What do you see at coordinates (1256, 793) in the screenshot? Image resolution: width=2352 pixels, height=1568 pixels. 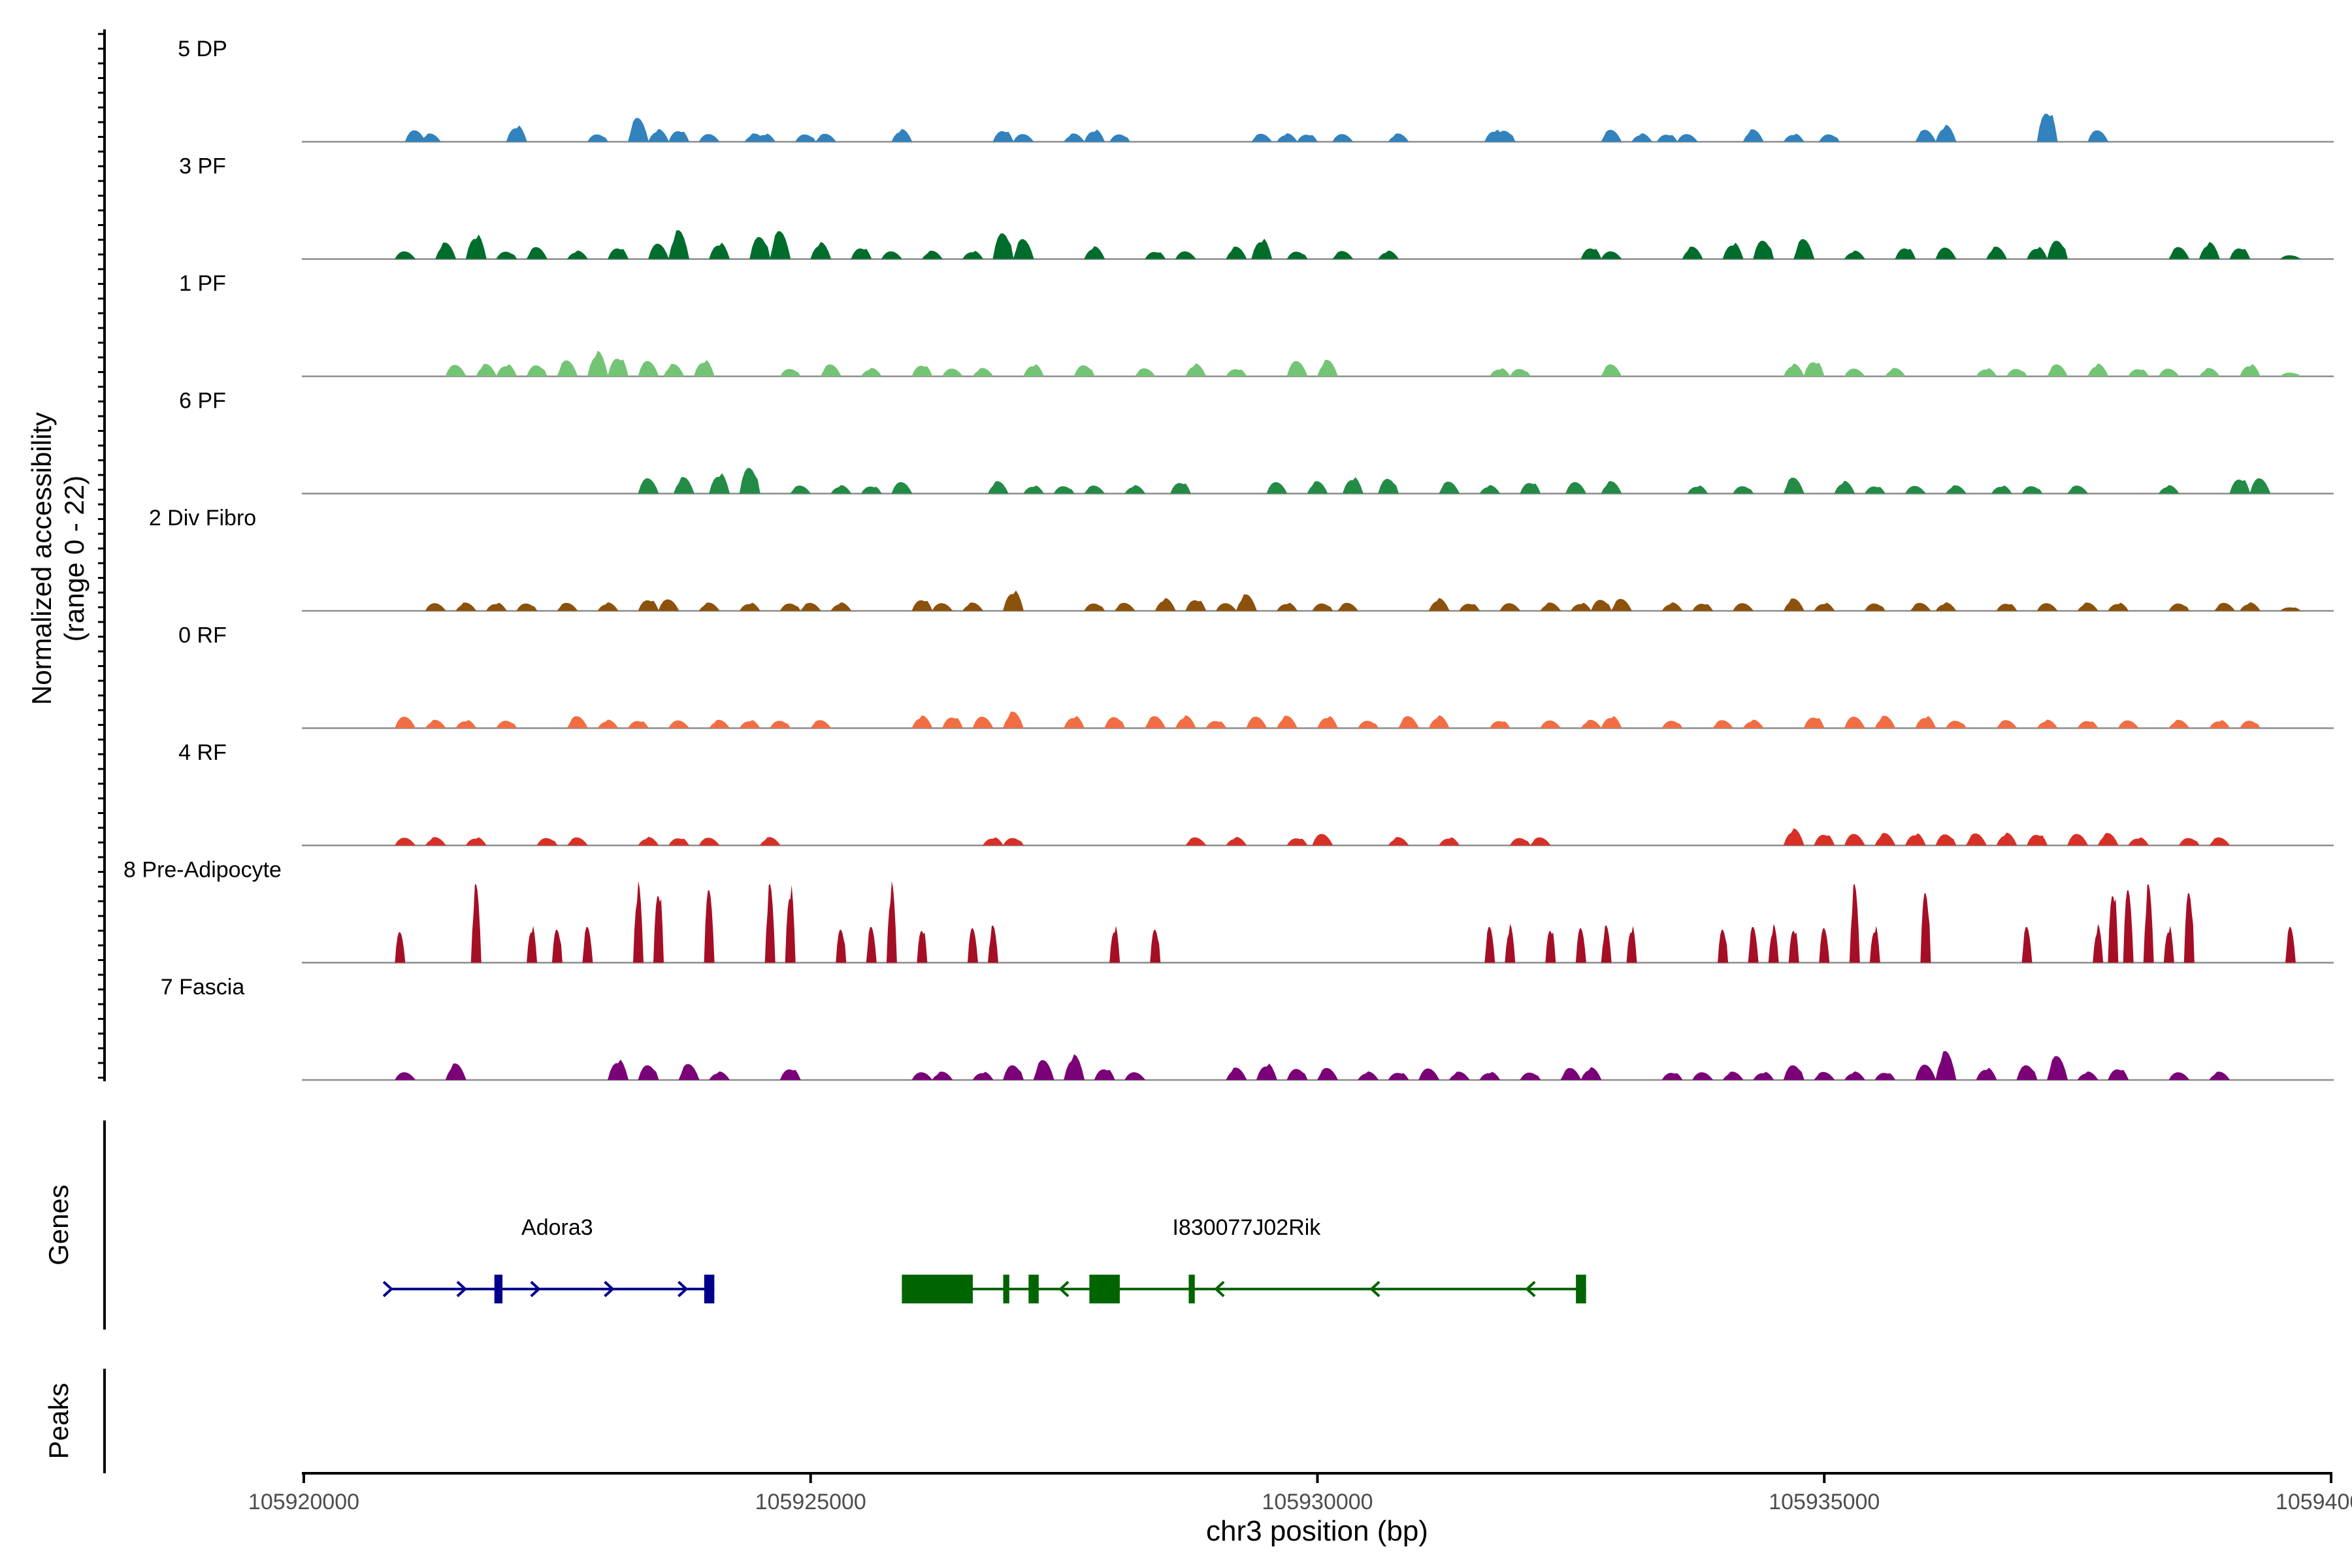 I see `track-6: 4 RF` at bounding box center [1256, 793].